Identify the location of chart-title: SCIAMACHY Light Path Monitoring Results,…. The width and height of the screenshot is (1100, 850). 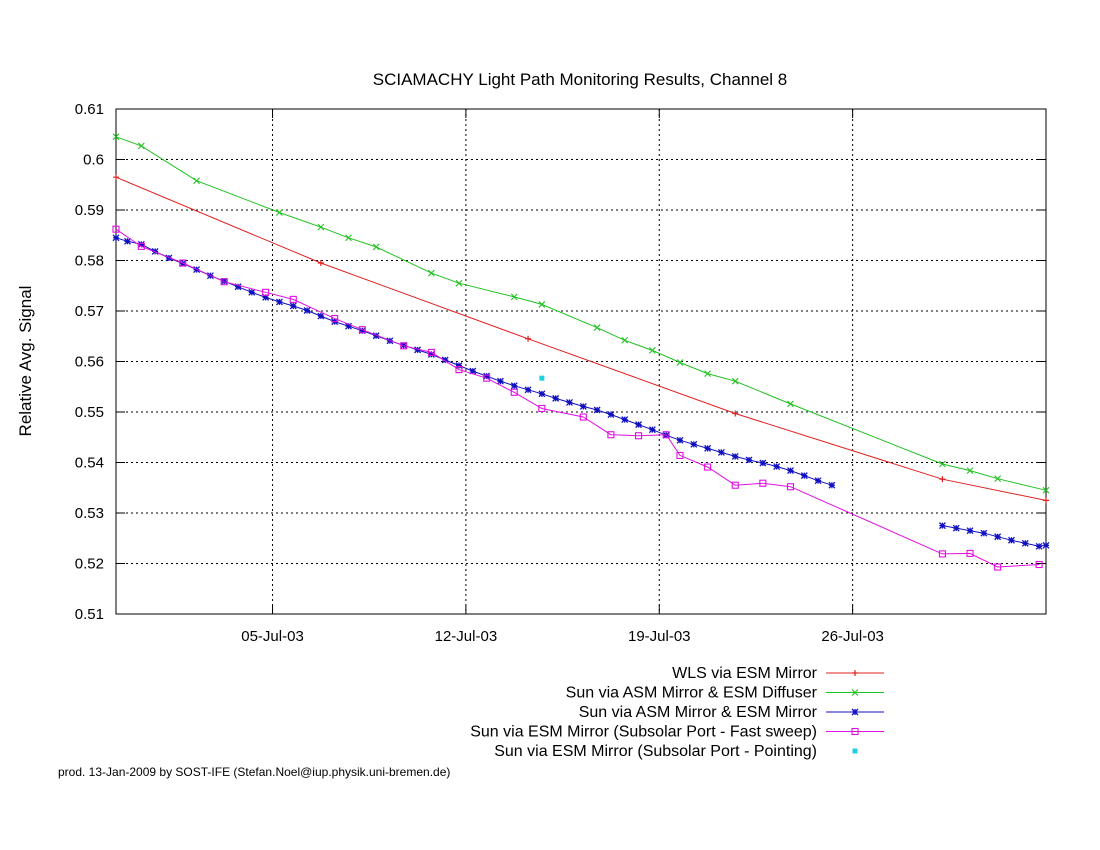
(580, 79).